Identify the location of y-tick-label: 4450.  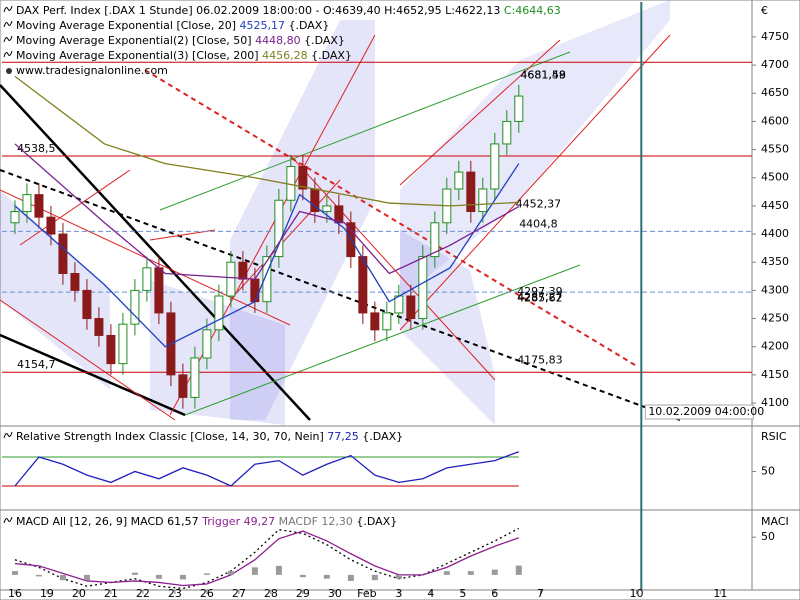
(775, 205).